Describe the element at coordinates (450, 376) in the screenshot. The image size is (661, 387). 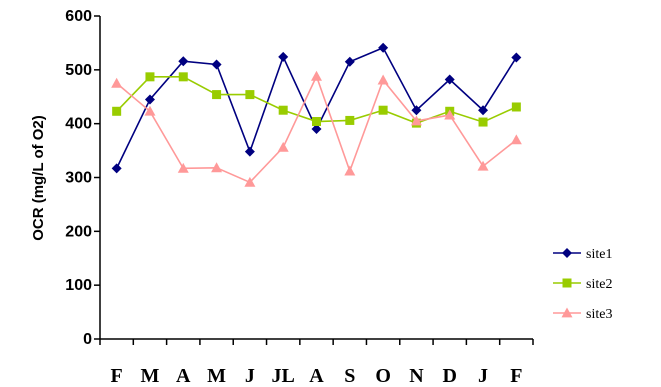
I see `x-tick-label: D` at that location.